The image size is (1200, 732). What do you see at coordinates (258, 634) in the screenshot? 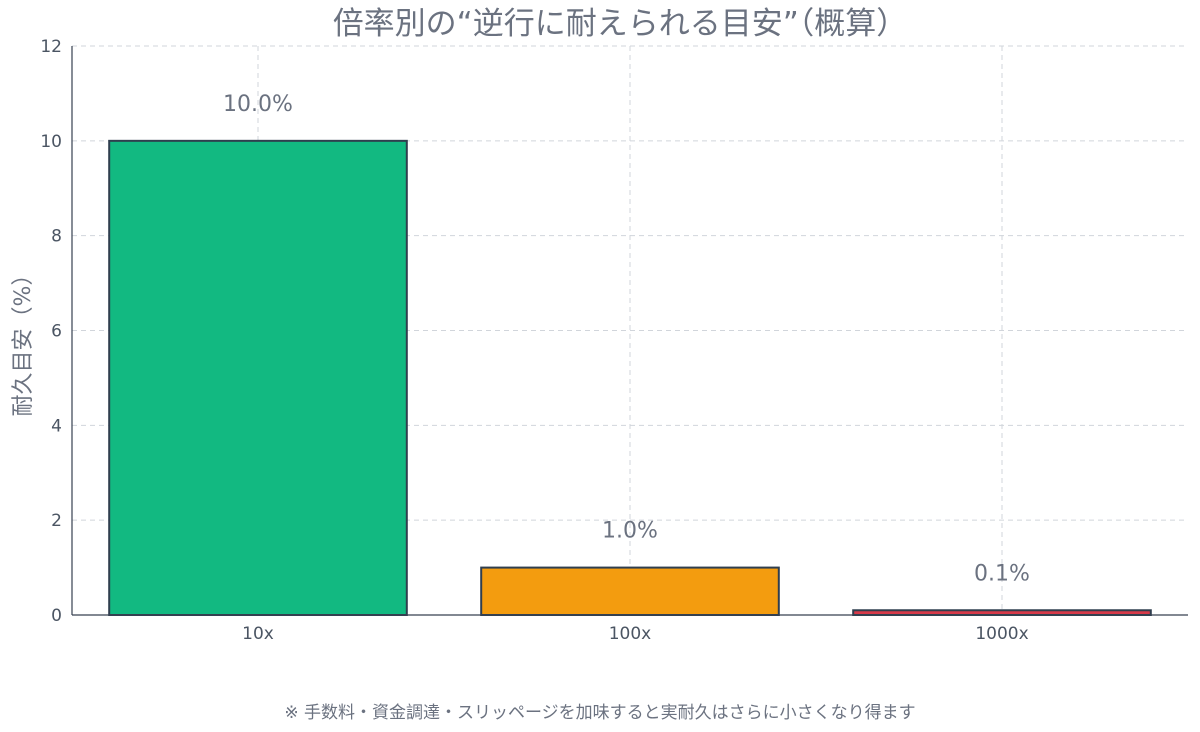
I see `x-tick-label: 10x` at bounding box center [258, 634].